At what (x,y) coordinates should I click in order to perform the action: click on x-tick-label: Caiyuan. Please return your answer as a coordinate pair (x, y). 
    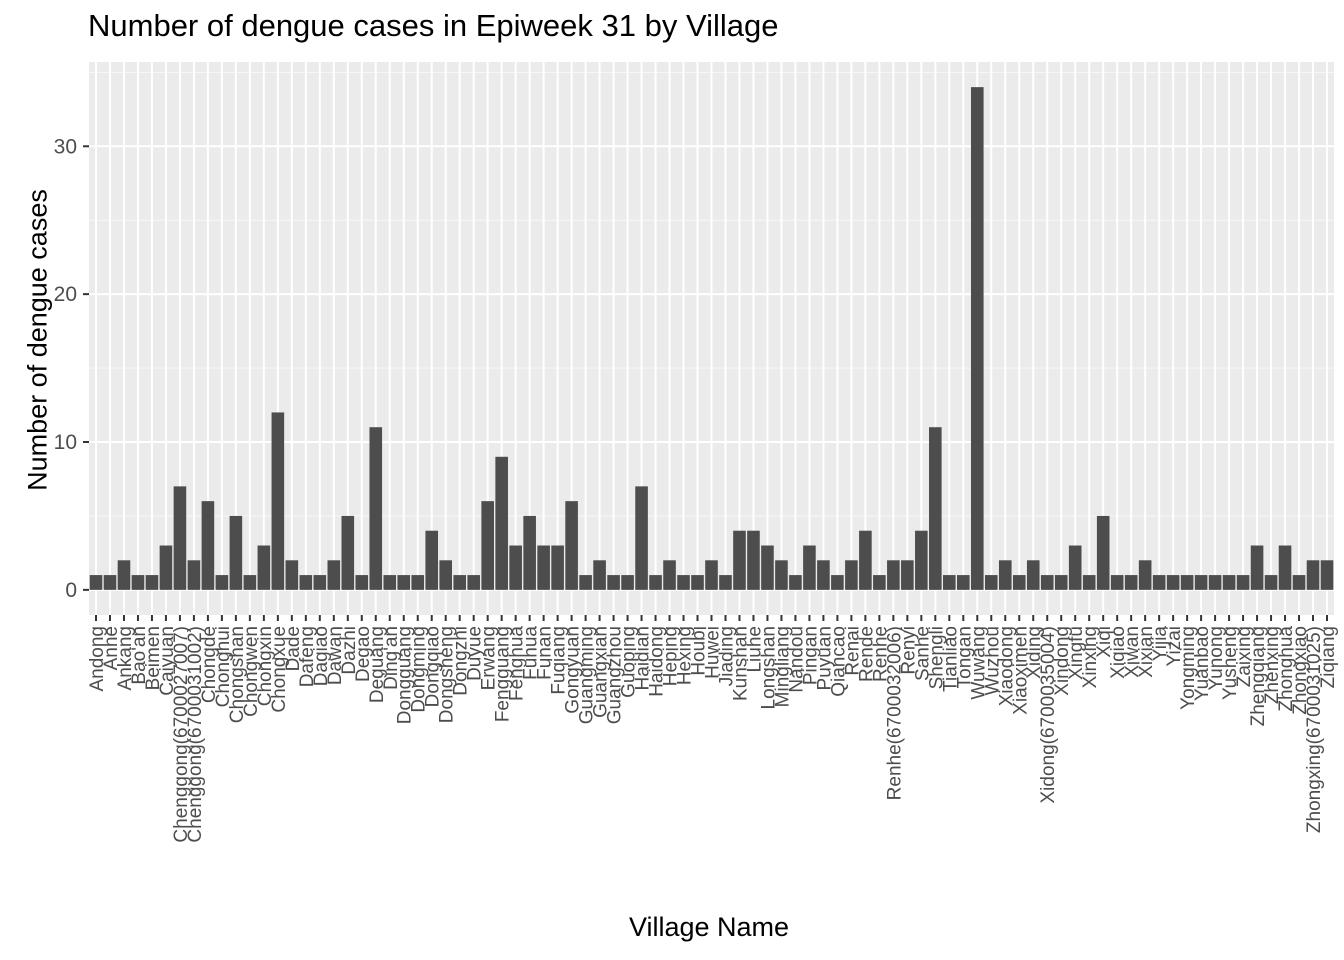
    Looking at the image, I should click on (167, 661).